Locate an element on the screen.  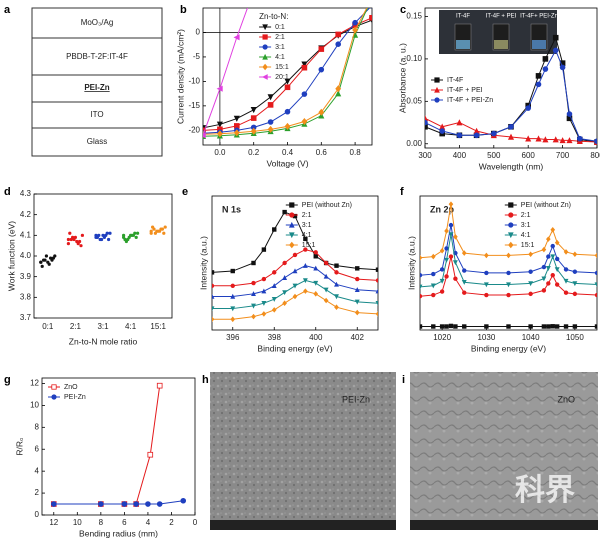
y-tick-label: 4 is located at coordinates (37, 470).